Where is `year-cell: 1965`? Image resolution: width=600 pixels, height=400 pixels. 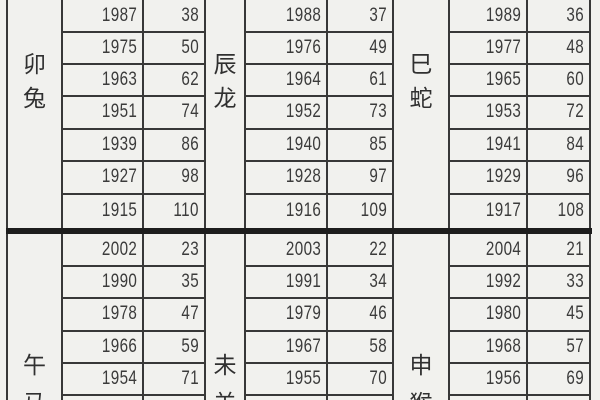 year-cell: 1965 is located at coordinates (486, 80).